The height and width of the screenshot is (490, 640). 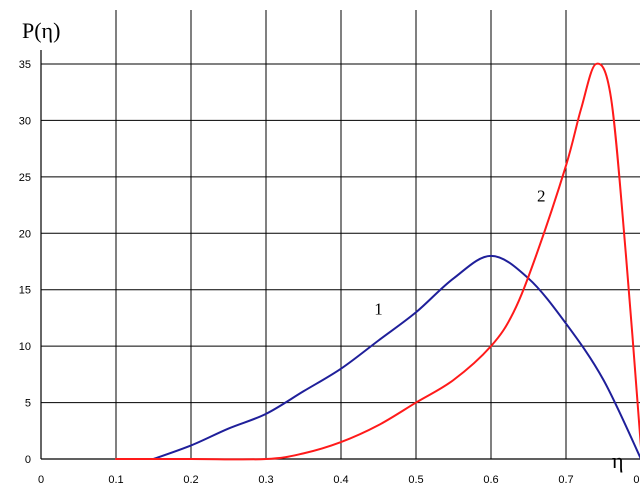 I want to click on curve-labels: 12, so click(x=459, y=253).